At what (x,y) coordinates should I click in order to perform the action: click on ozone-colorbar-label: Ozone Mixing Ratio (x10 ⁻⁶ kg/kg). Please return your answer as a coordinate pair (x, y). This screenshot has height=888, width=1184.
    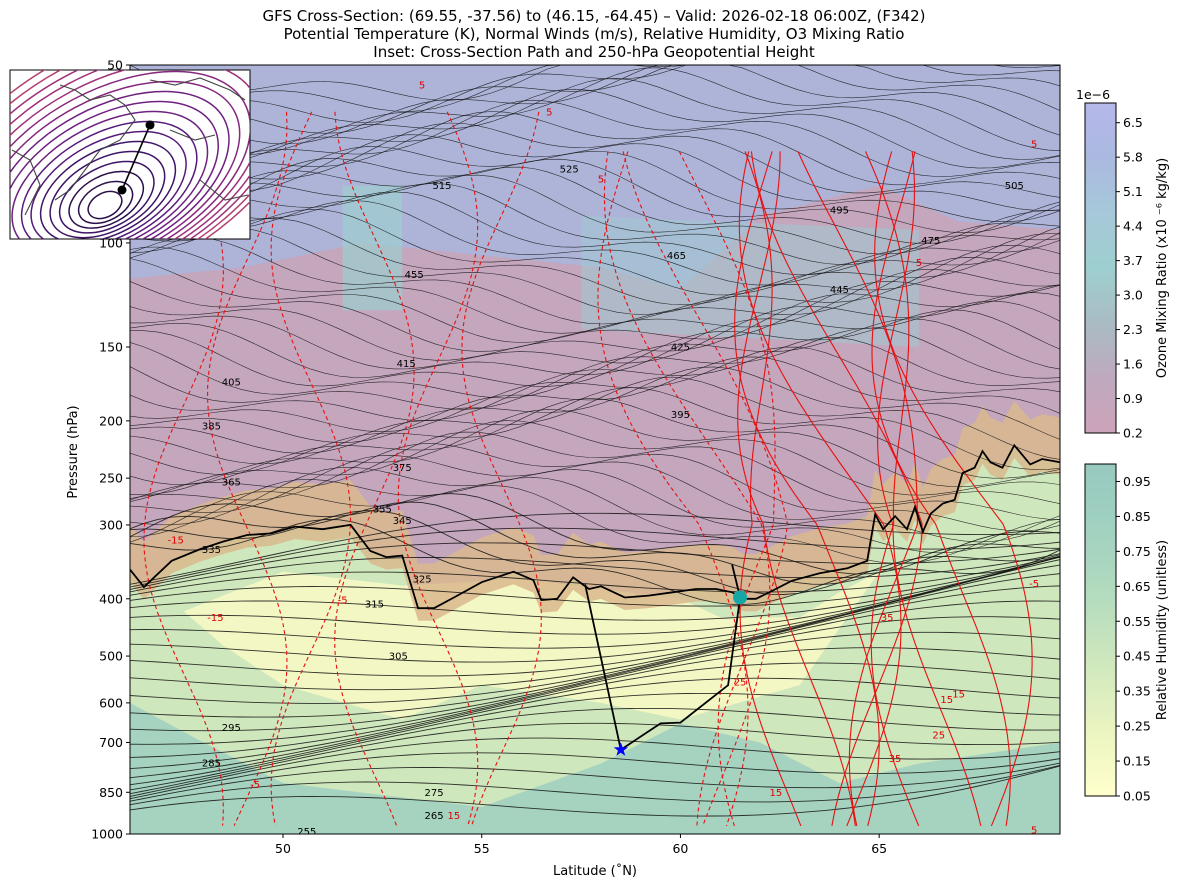
    Looking at the image, I should click on (1162, 268).